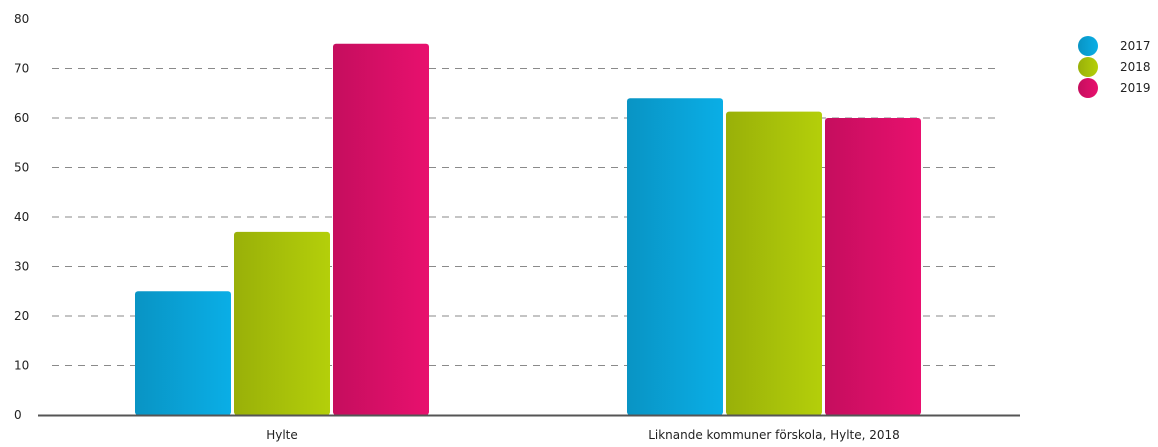 The image size is (1158, 447). What do you see at coordinates (1135, 88) in the screenshot?
I see `legend-label: 2019` at bounding box center [1135, 88].